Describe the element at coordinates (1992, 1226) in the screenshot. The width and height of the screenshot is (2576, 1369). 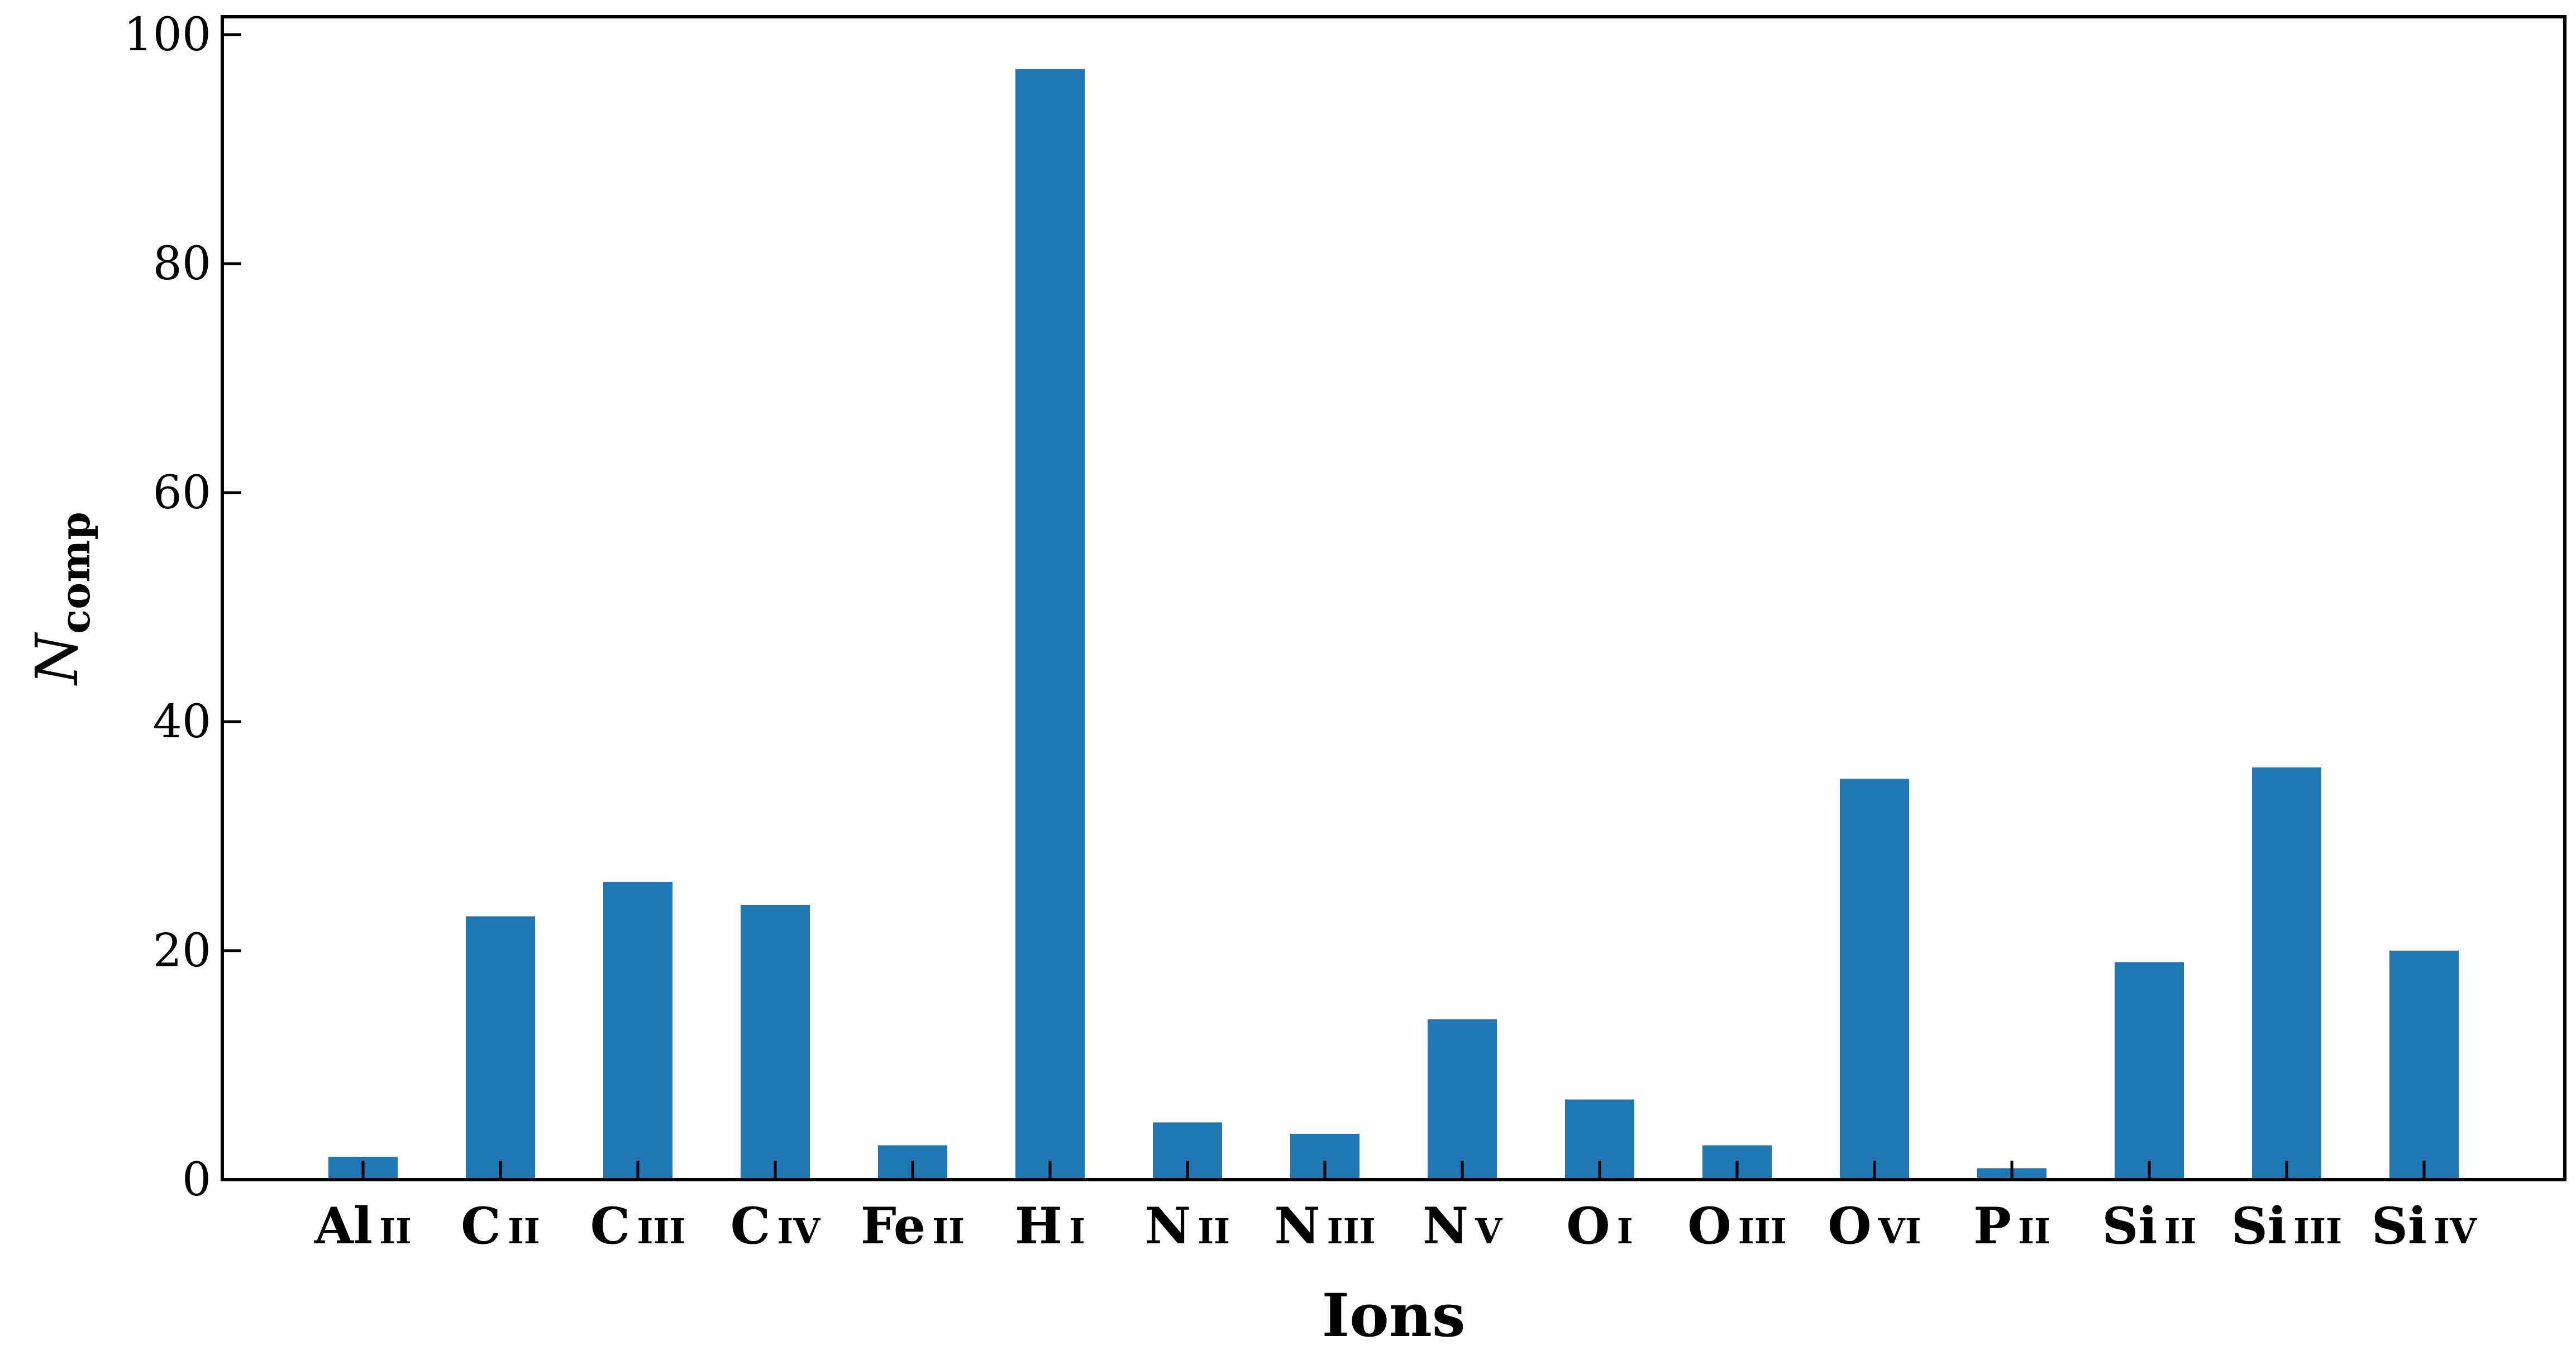
I see `ion-element: P` at that location.